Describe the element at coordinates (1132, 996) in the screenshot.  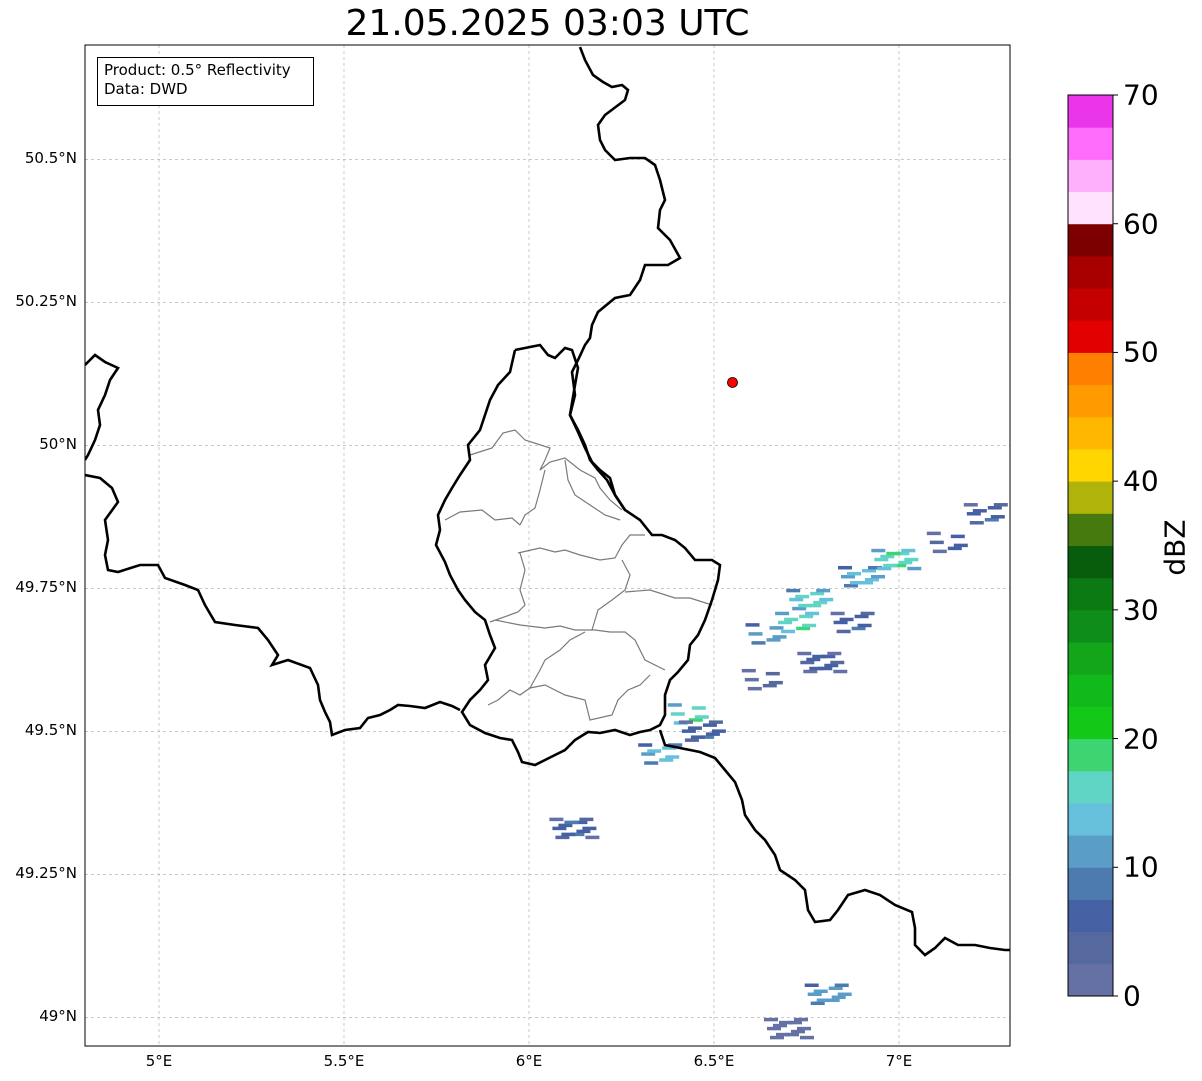
I see `colorbar-tick-label: 0` at that location.